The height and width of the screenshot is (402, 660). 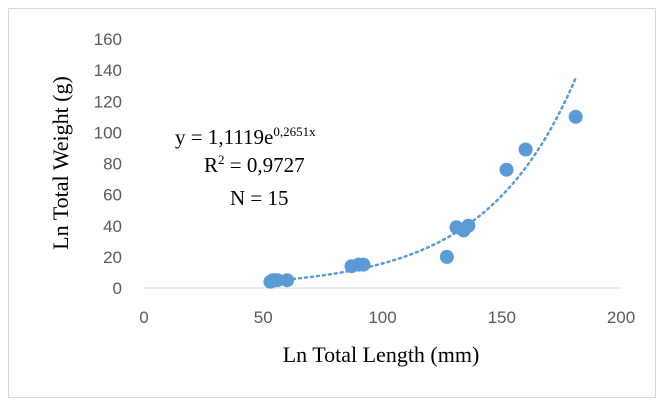 I want to click on x-tick-label: 50, so click(x=263, y=317).